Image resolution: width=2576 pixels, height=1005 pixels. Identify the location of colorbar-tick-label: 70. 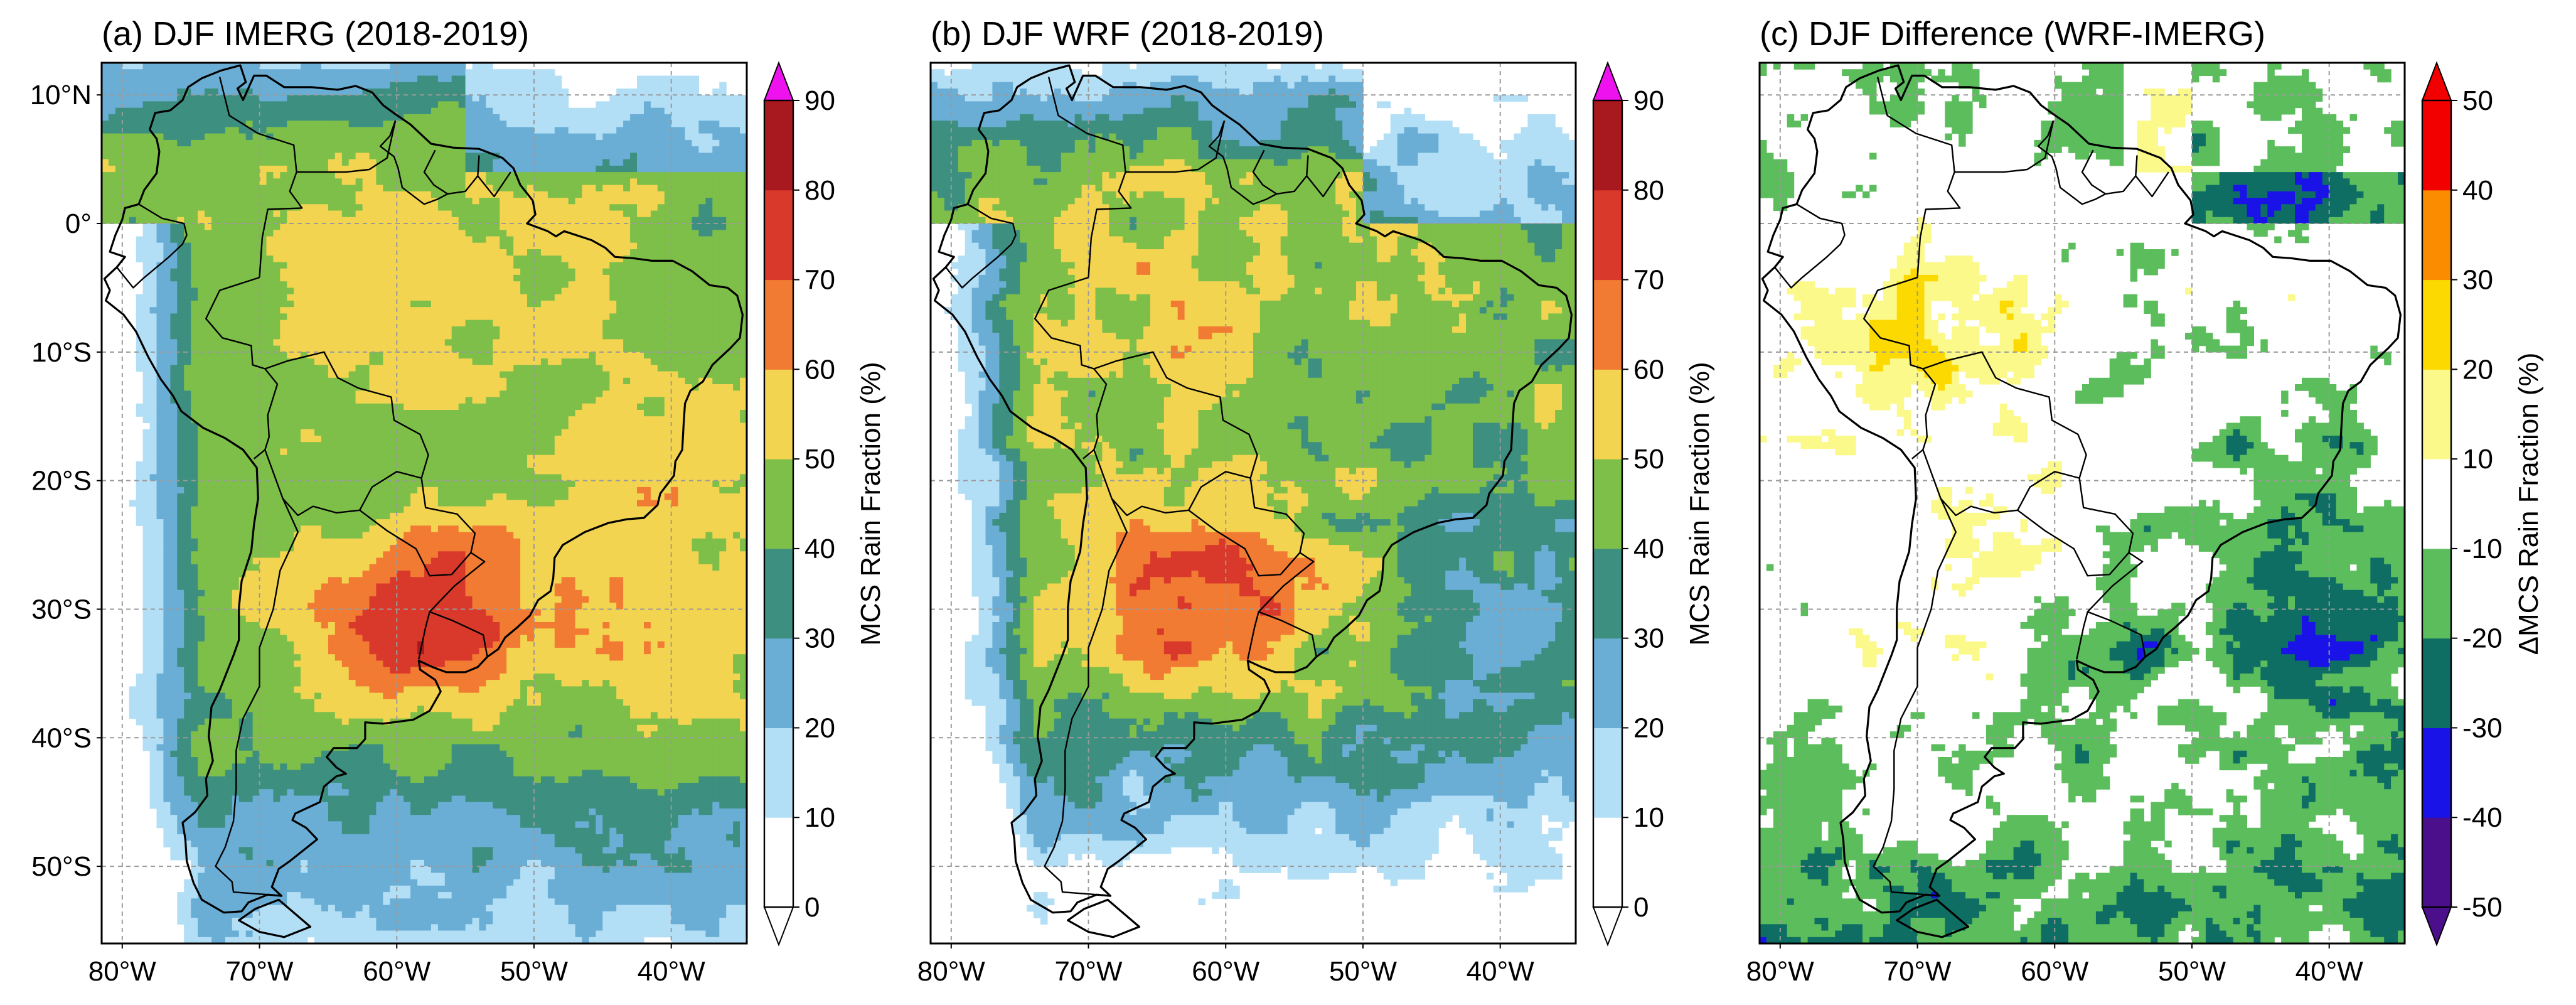
(1648, 280).